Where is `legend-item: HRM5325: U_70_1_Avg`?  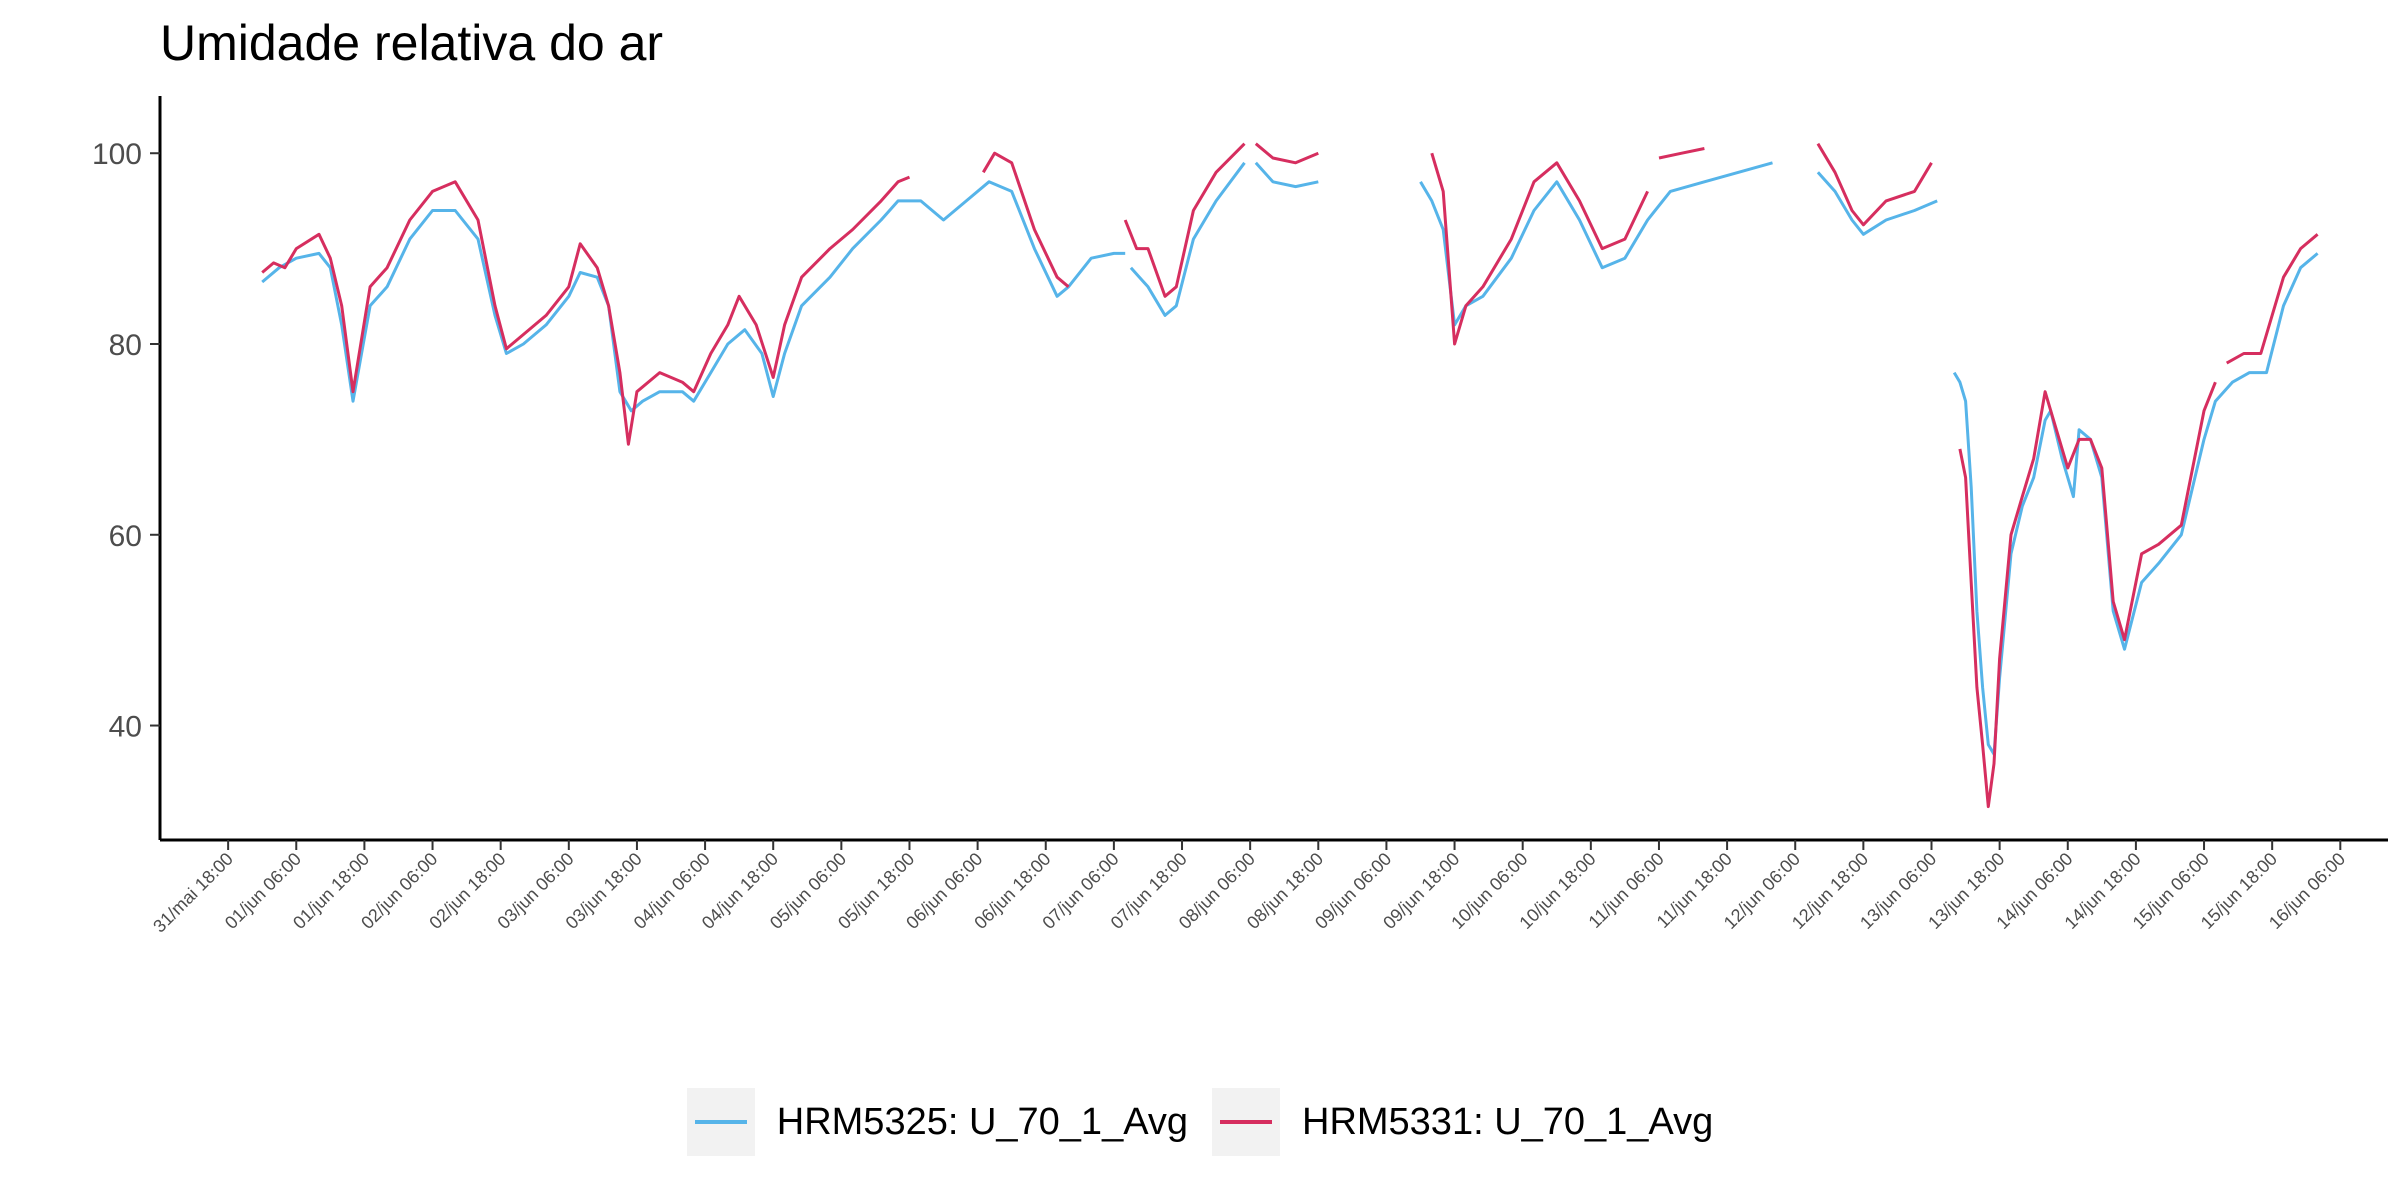
legend-item: HRM5325: U_70_1_Avg is located at coordinates (937, 1122).